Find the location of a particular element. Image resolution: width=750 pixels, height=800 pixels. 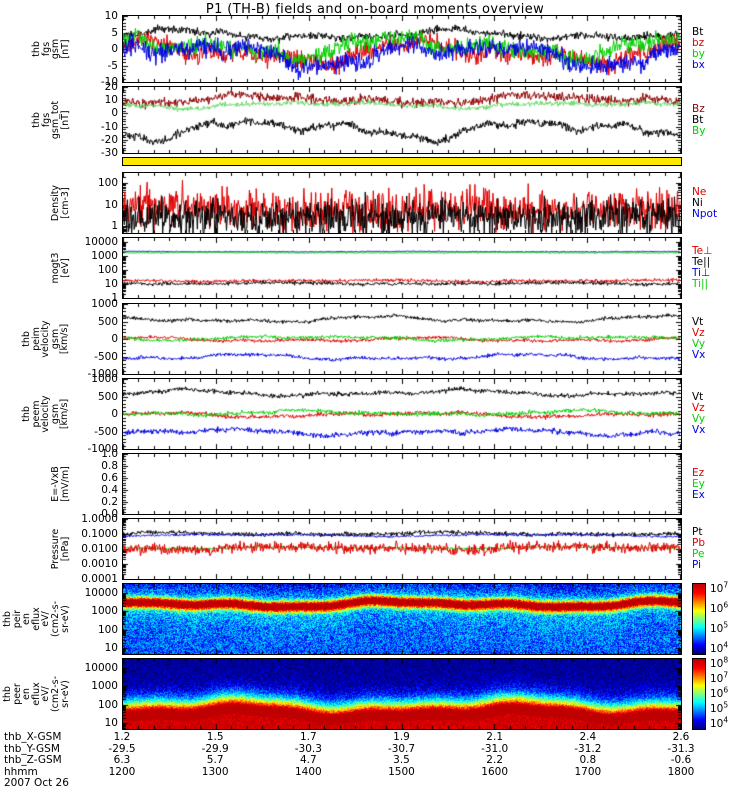

colorbar-peir-eflux is located at coordinates (699, 619).